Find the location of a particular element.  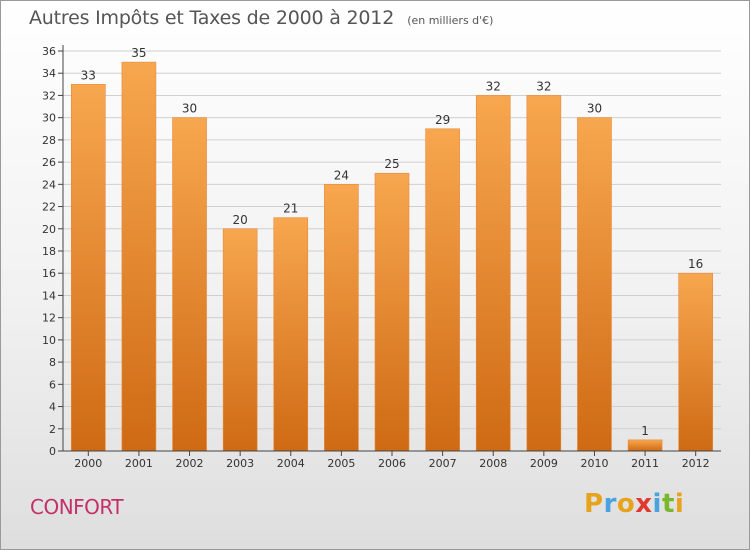

x-tick-label: 2007 is located at coordinates (443, 463).